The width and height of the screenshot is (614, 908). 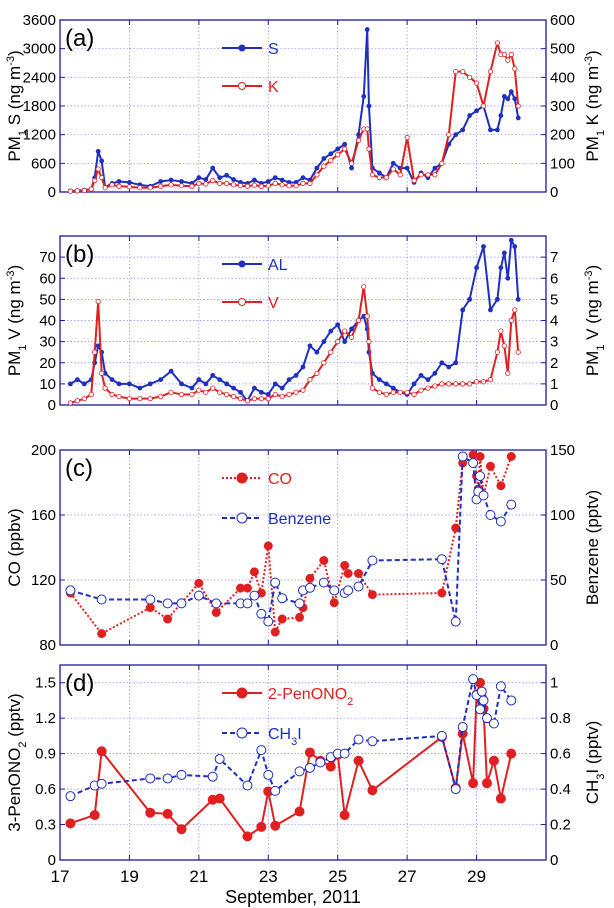 I want to click on y-axis-label-right: Benzene (pptv), so click(x=592, y=547).